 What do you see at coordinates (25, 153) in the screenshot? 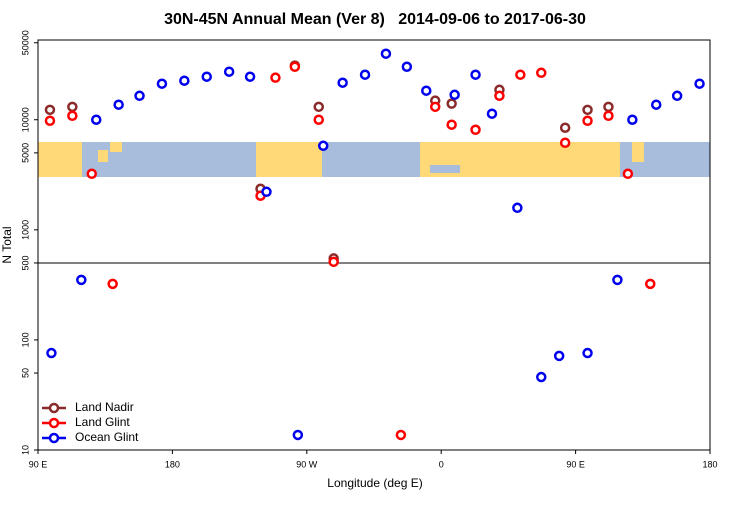
I see `y-tick-label: 5000` at bounding box center [25, 153].